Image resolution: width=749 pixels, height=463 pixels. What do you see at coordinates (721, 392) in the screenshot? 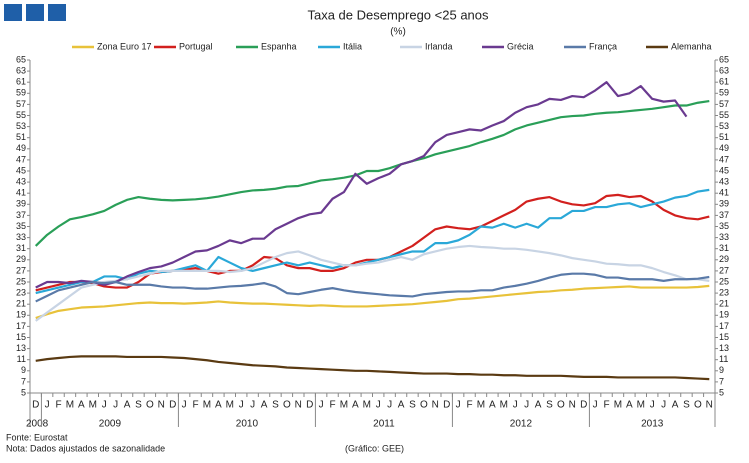
I see `y2-tick-label: 5` at bounding box center [721, 392].